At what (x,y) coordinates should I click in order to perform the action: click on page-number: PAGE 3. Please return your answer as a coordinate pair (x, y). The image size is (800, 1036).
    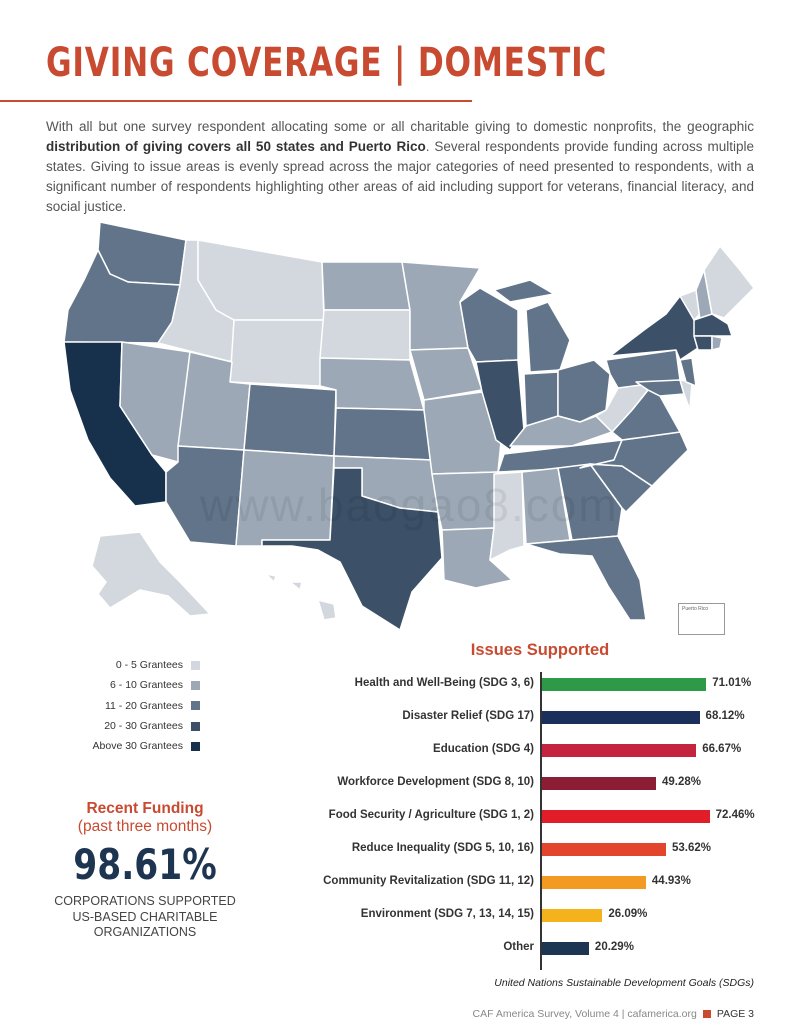
    Looking at the image, I should click on (735, 1014).